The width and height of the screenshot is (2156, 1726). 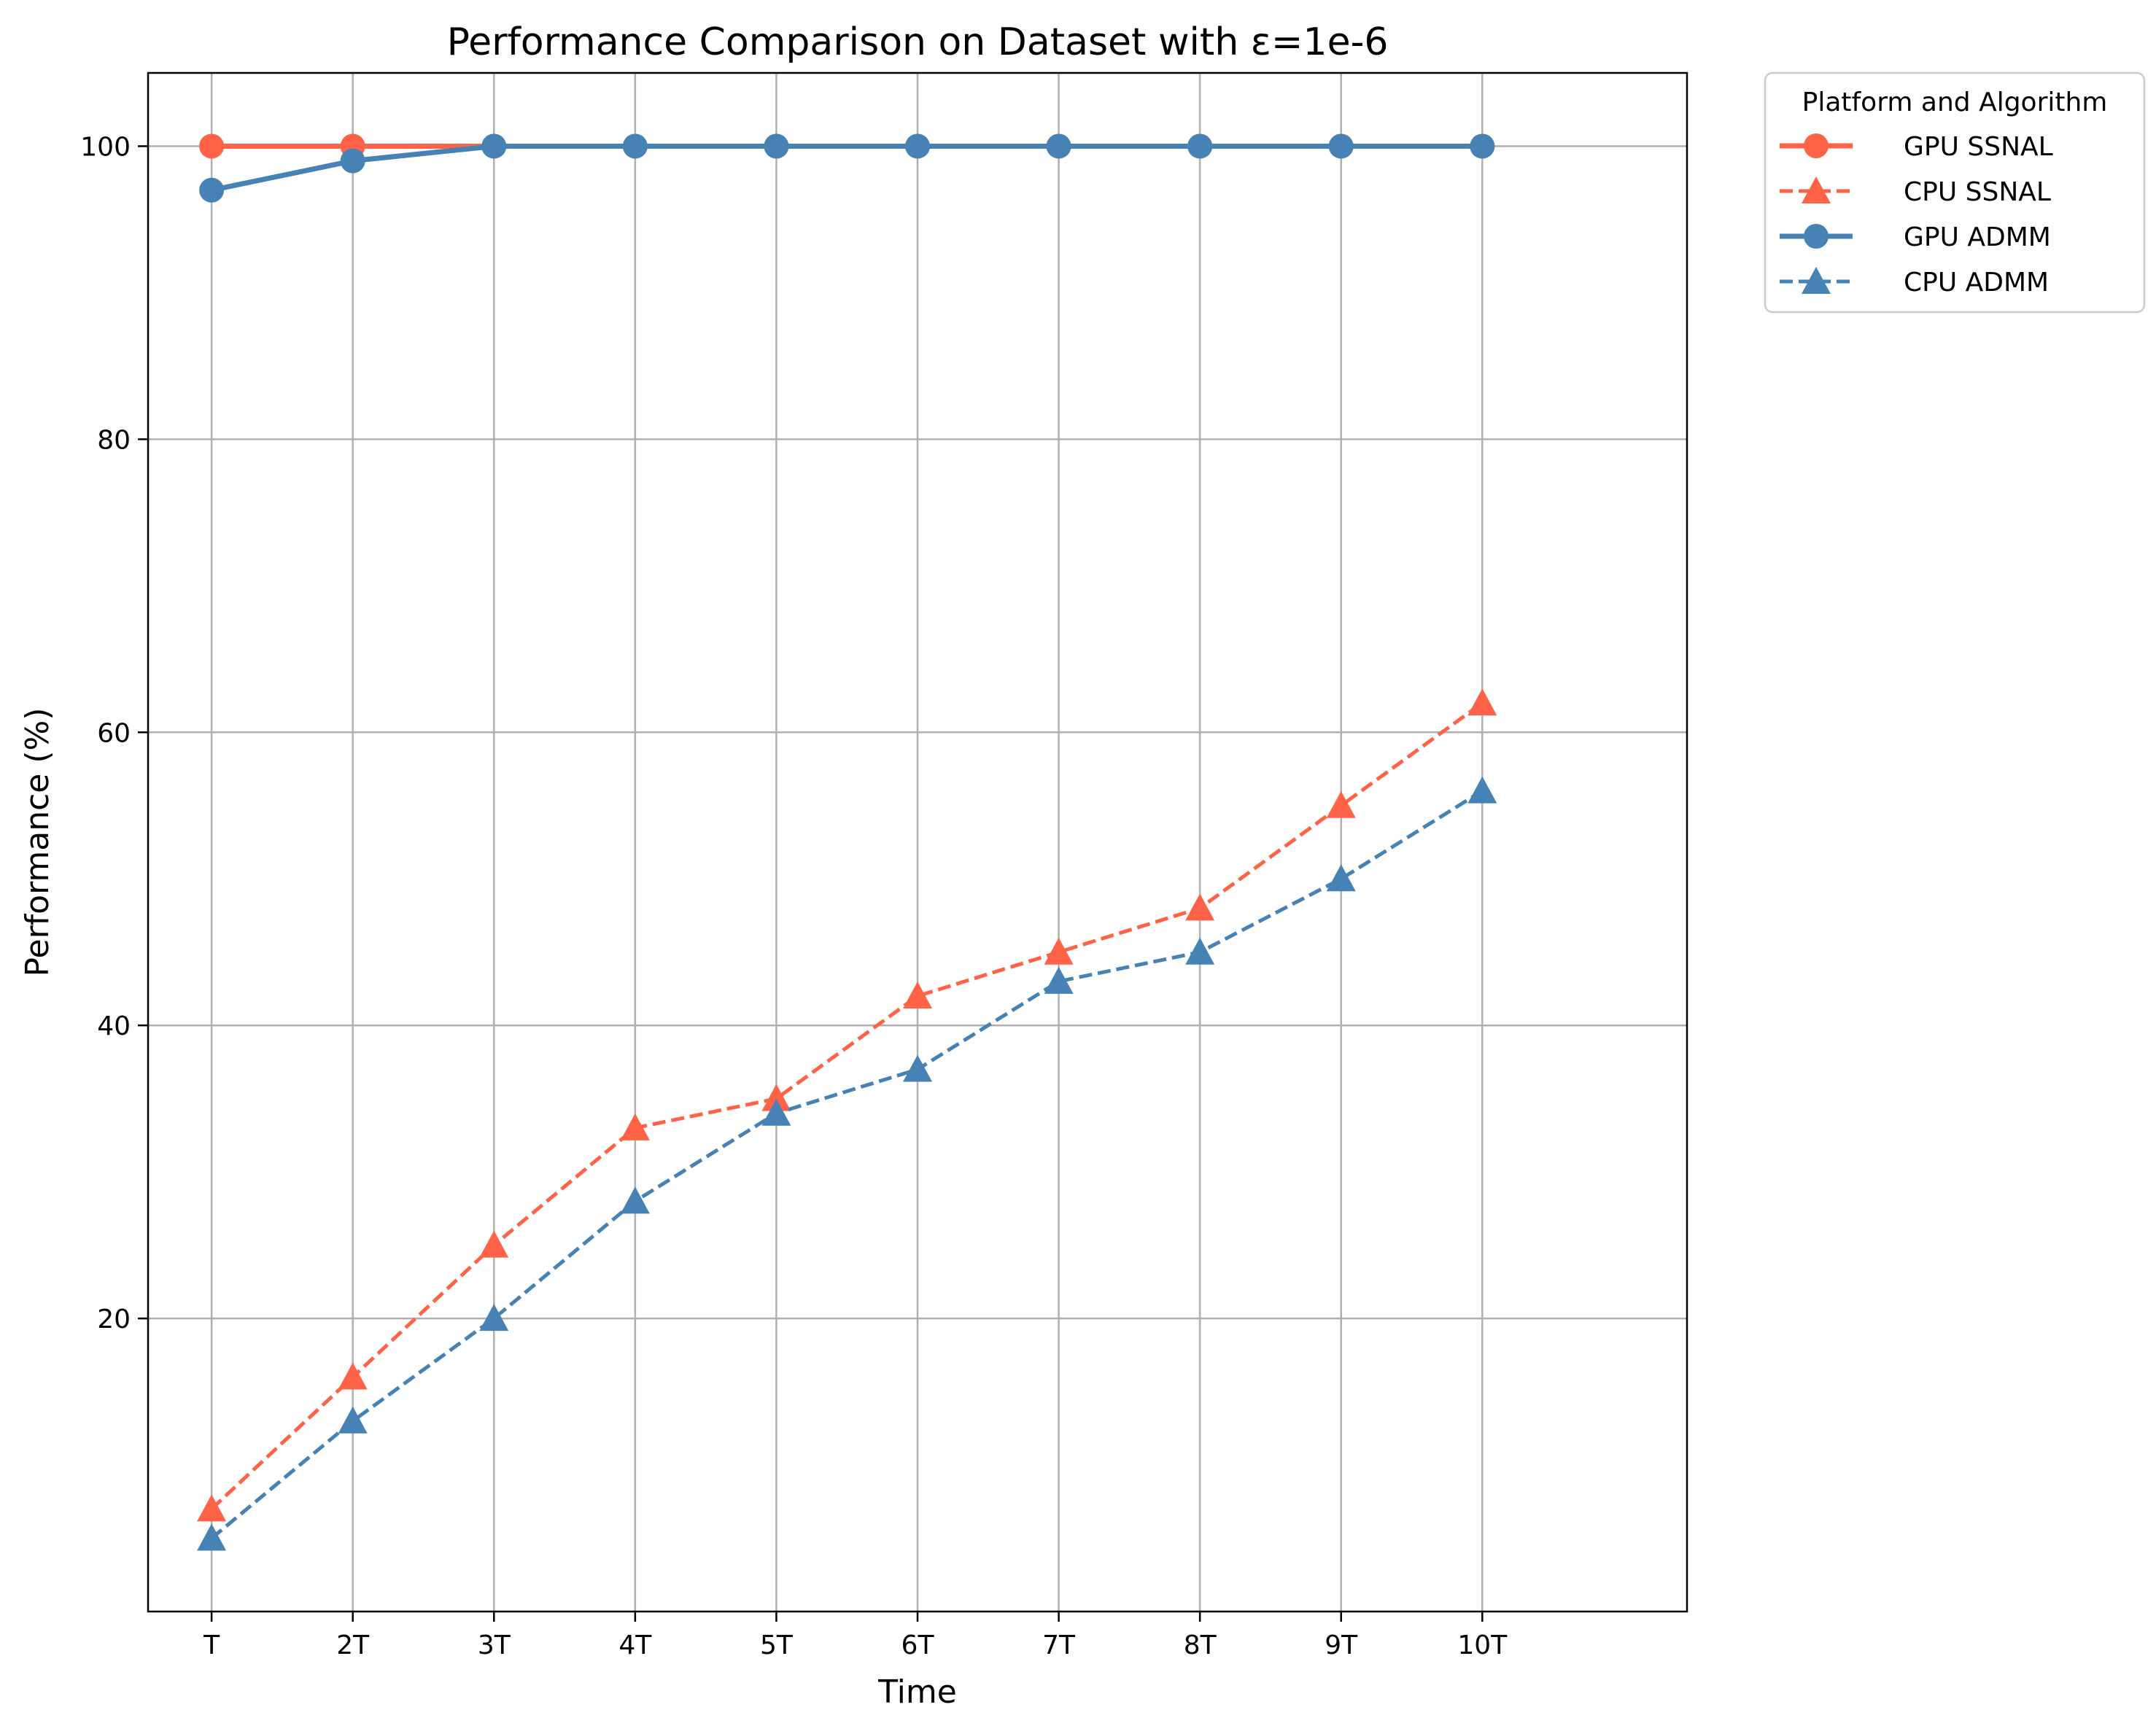 I want to click on legend-entries: GPU SSNAL CPU SSNAL GPU ADMM CPU ADMM, so click(x=1916, y=215).